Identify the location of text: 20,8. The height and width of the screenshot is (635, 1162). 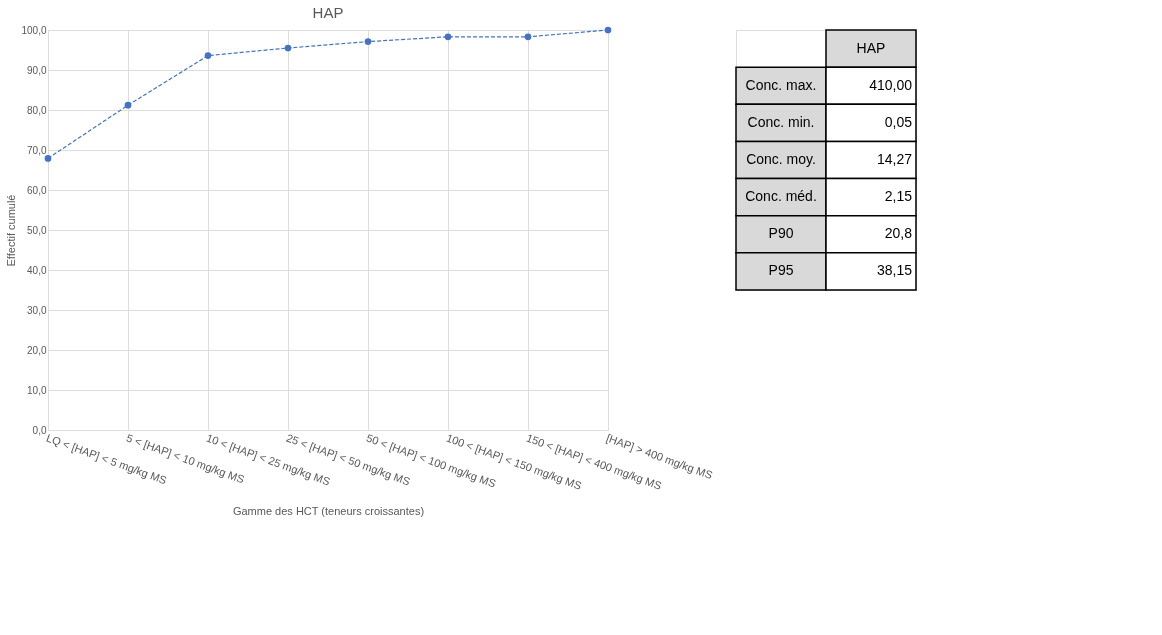
(898, 233).